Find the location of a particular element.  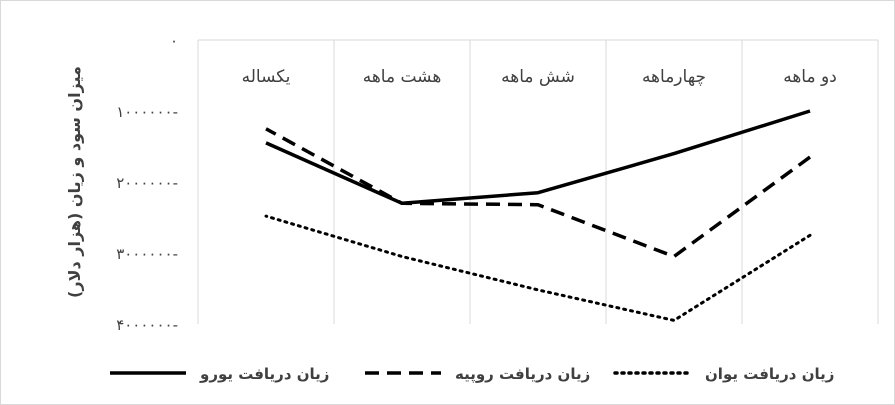

x-tick-label: شش ماهه is located at coordinates (538, 77).